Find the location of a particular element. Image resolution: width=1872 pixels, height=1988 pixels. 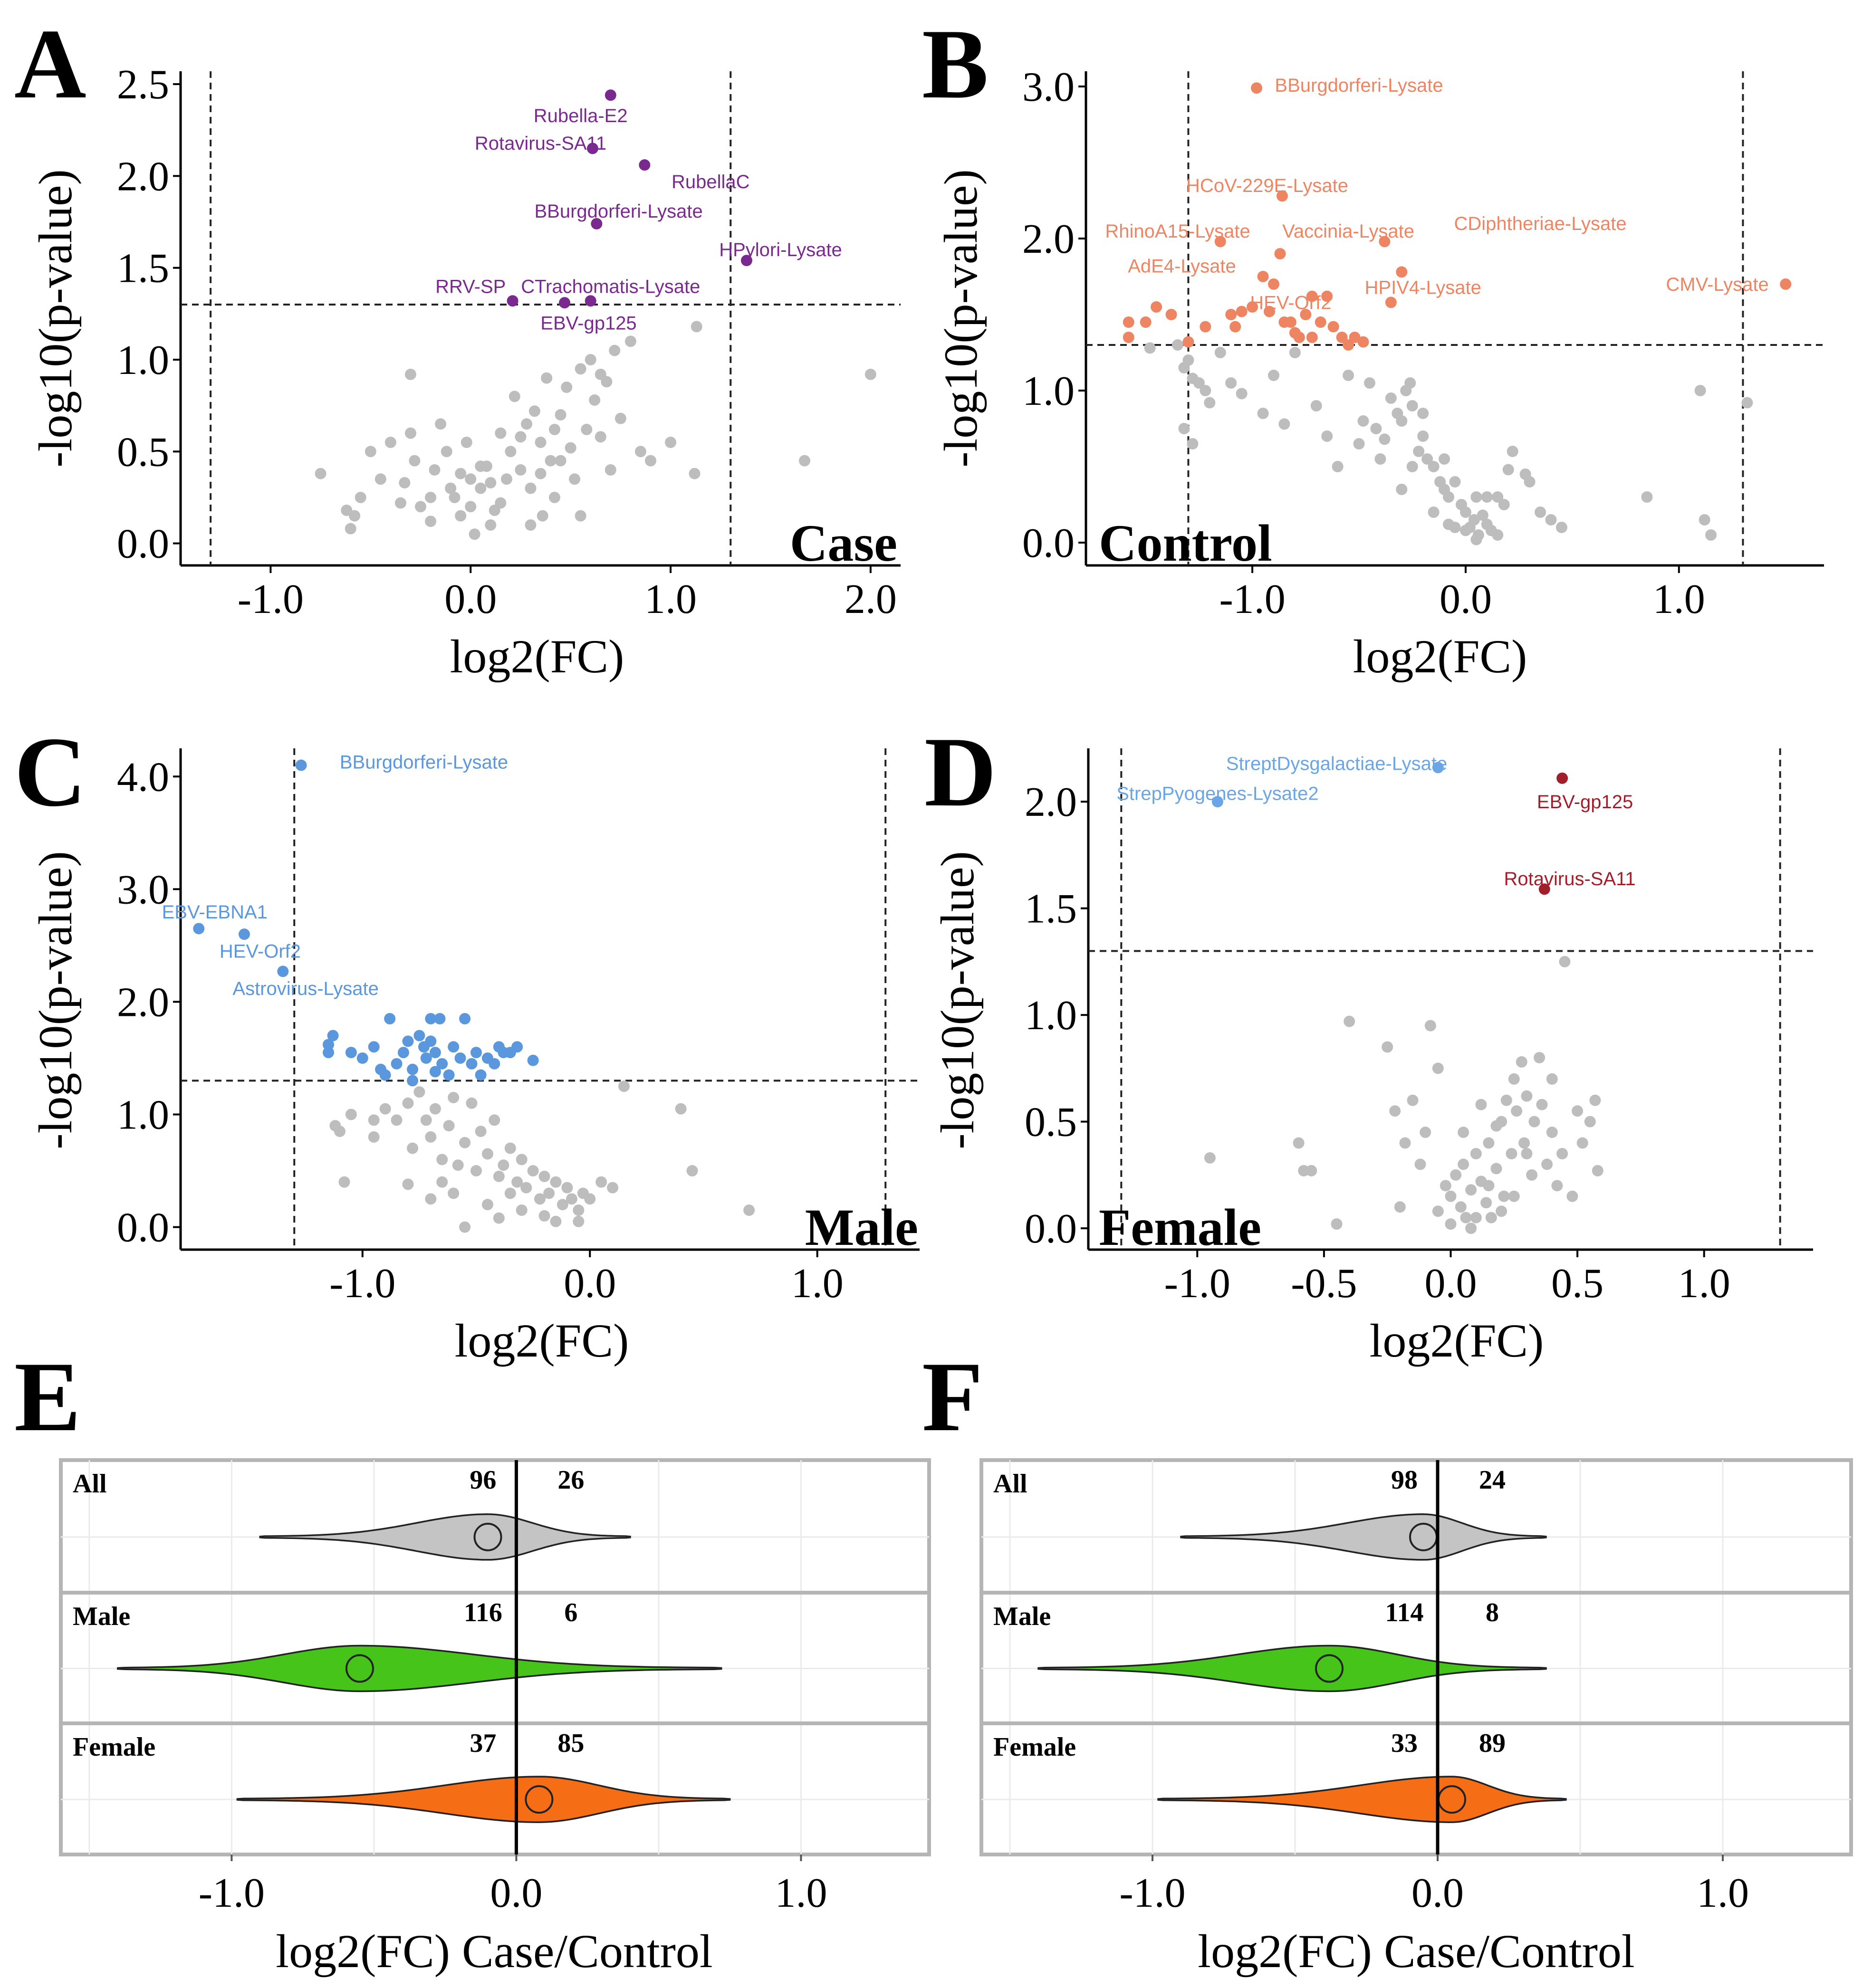

x-axis-label: log2(FC) is located at coordinates (1457, 1340).